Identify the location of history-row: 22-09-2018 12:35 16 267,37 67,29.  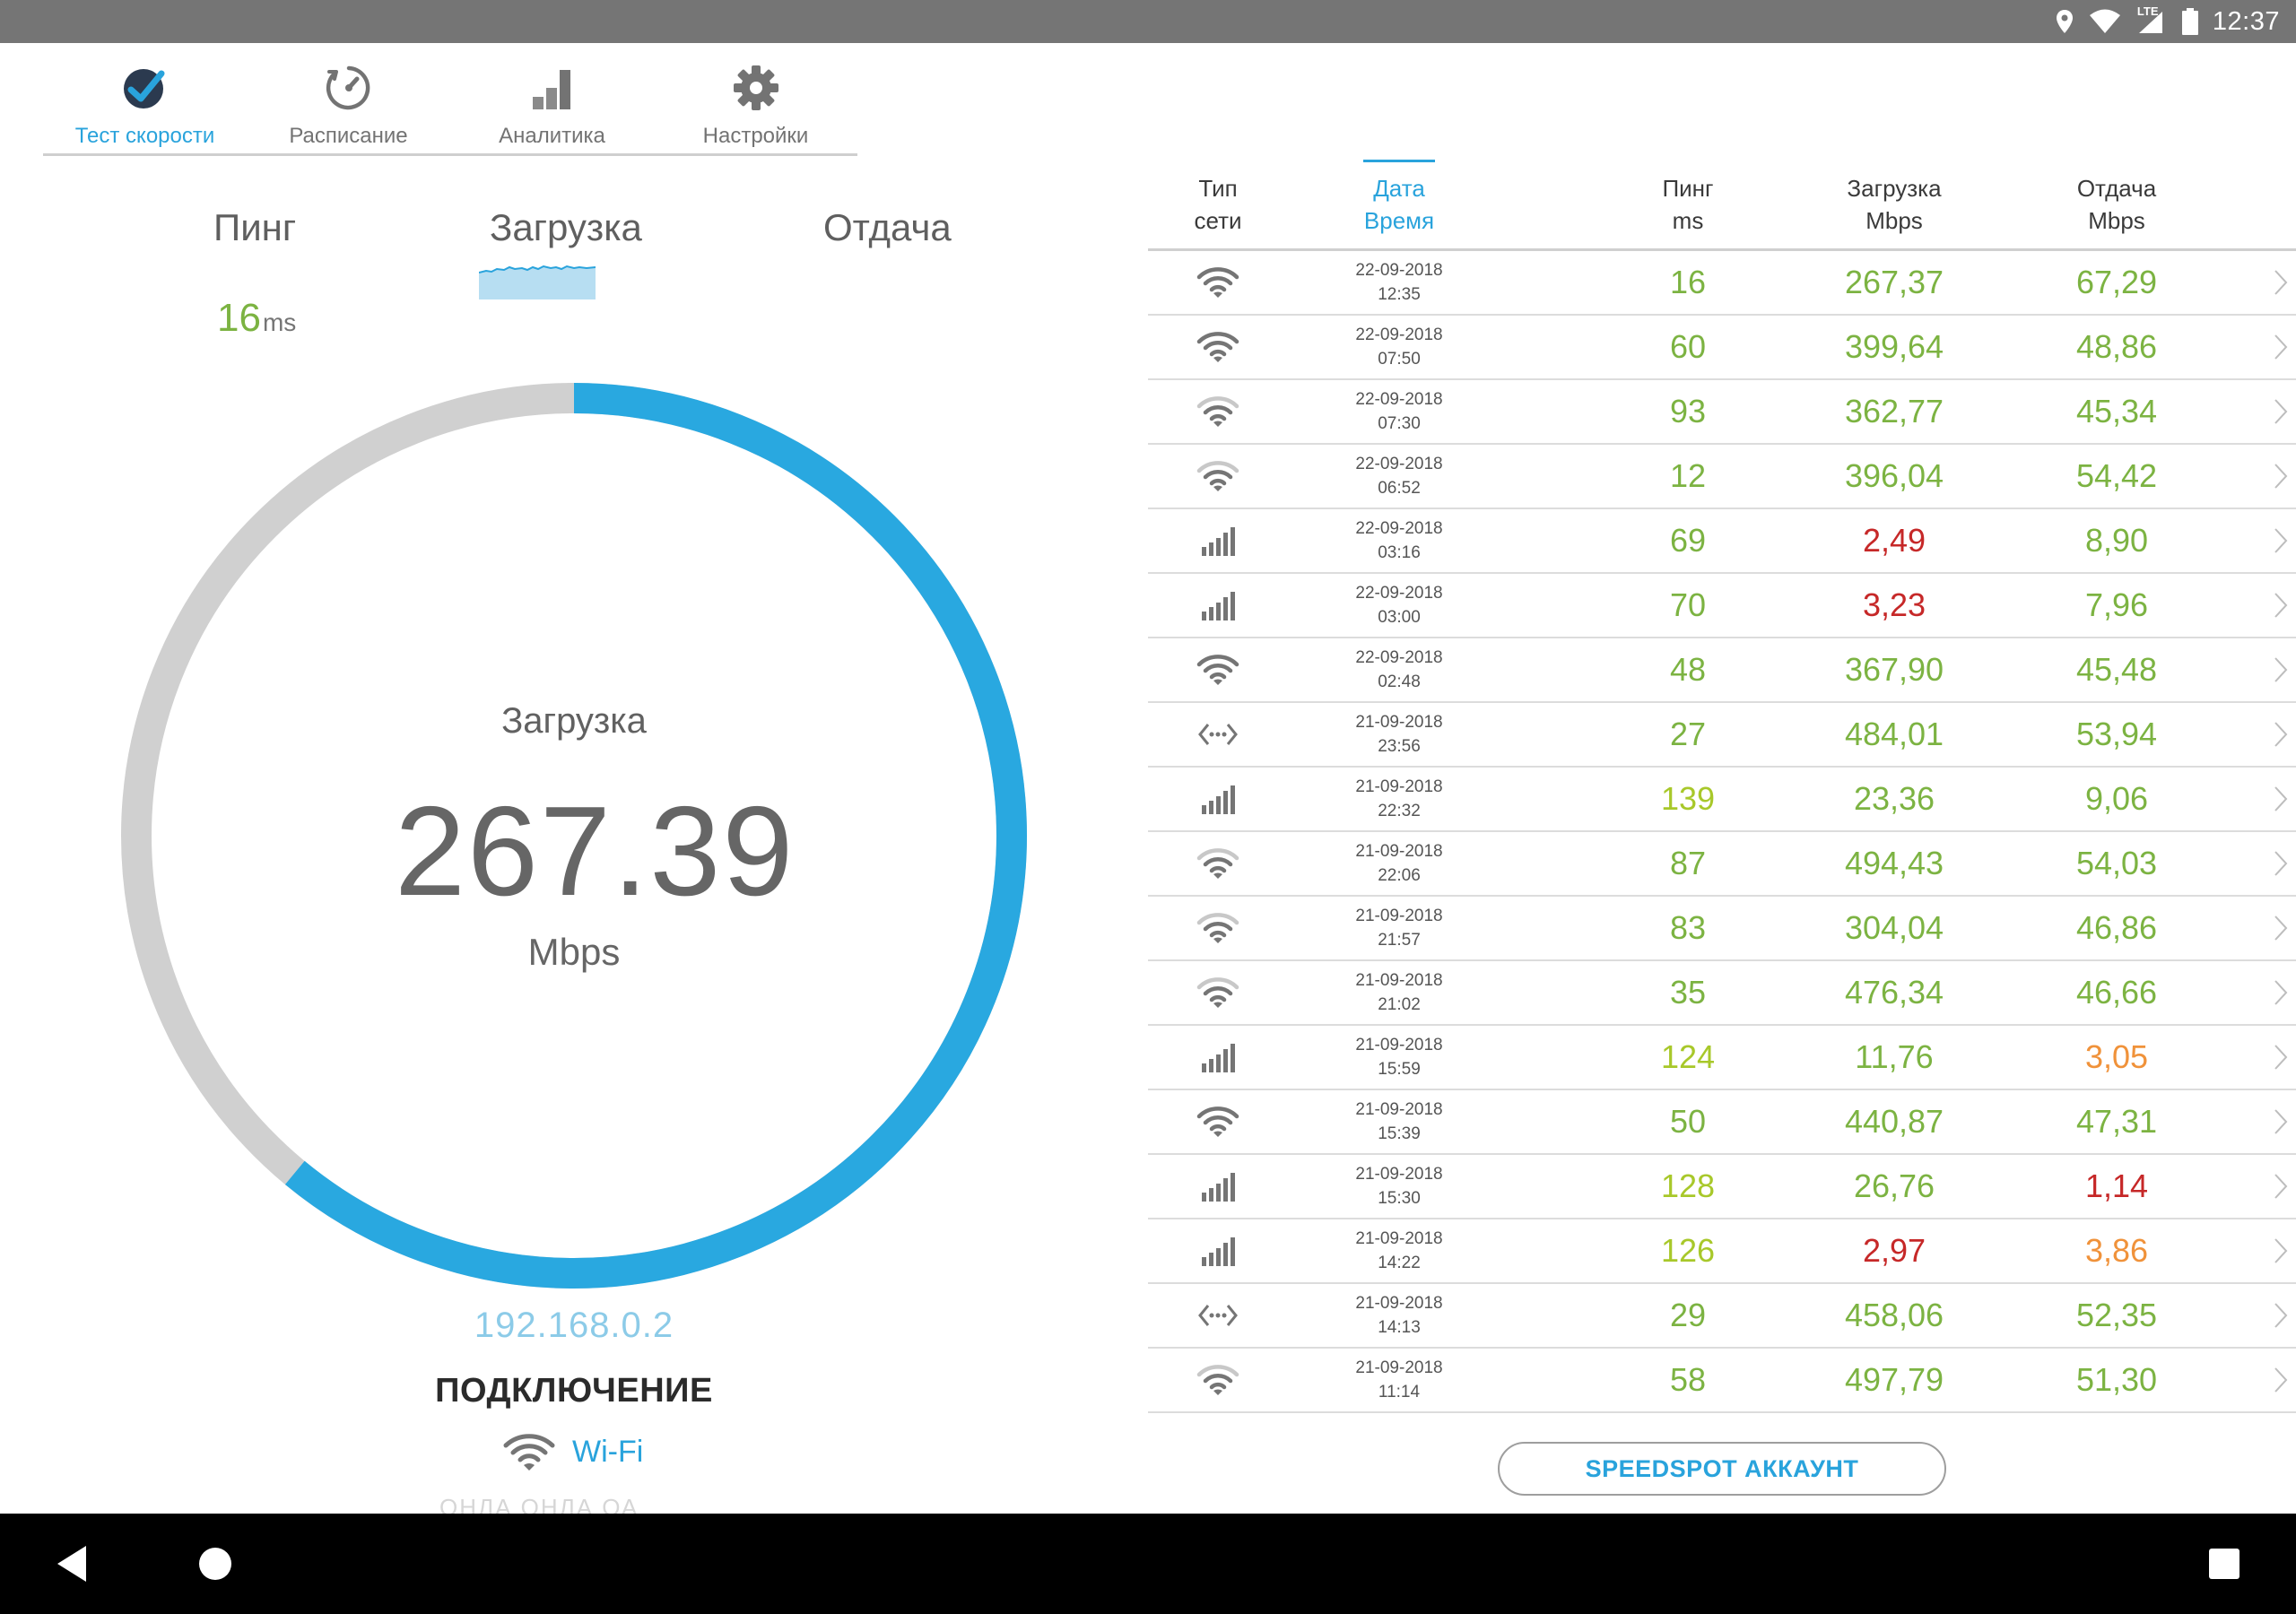
(1722, 283).